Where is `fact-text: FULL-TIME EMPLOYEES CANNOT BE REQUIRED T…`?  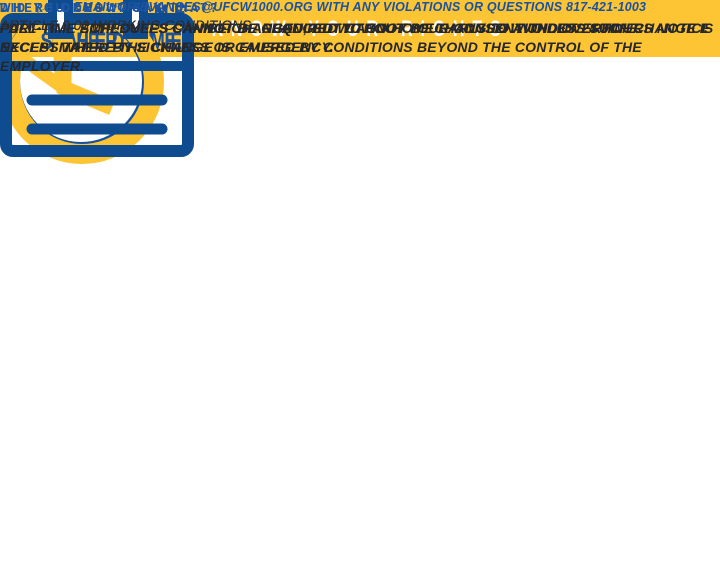
fact-text: FULL-TIME EMPLOYEES CANNOT BE REQUIRED T… is located at coordinates (320, 28).